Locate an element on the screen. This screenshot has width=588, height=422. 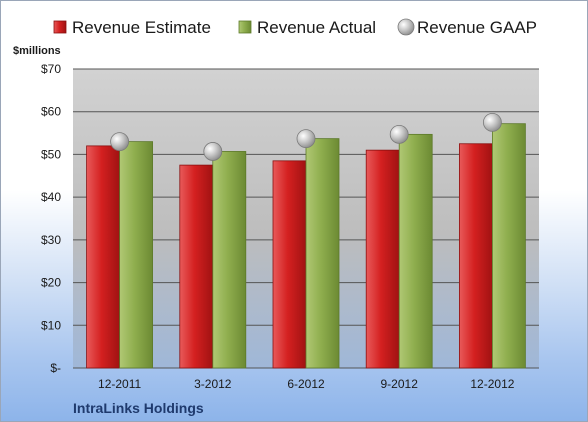
legend-swatch-estimate is located at coordinates (60, 27).